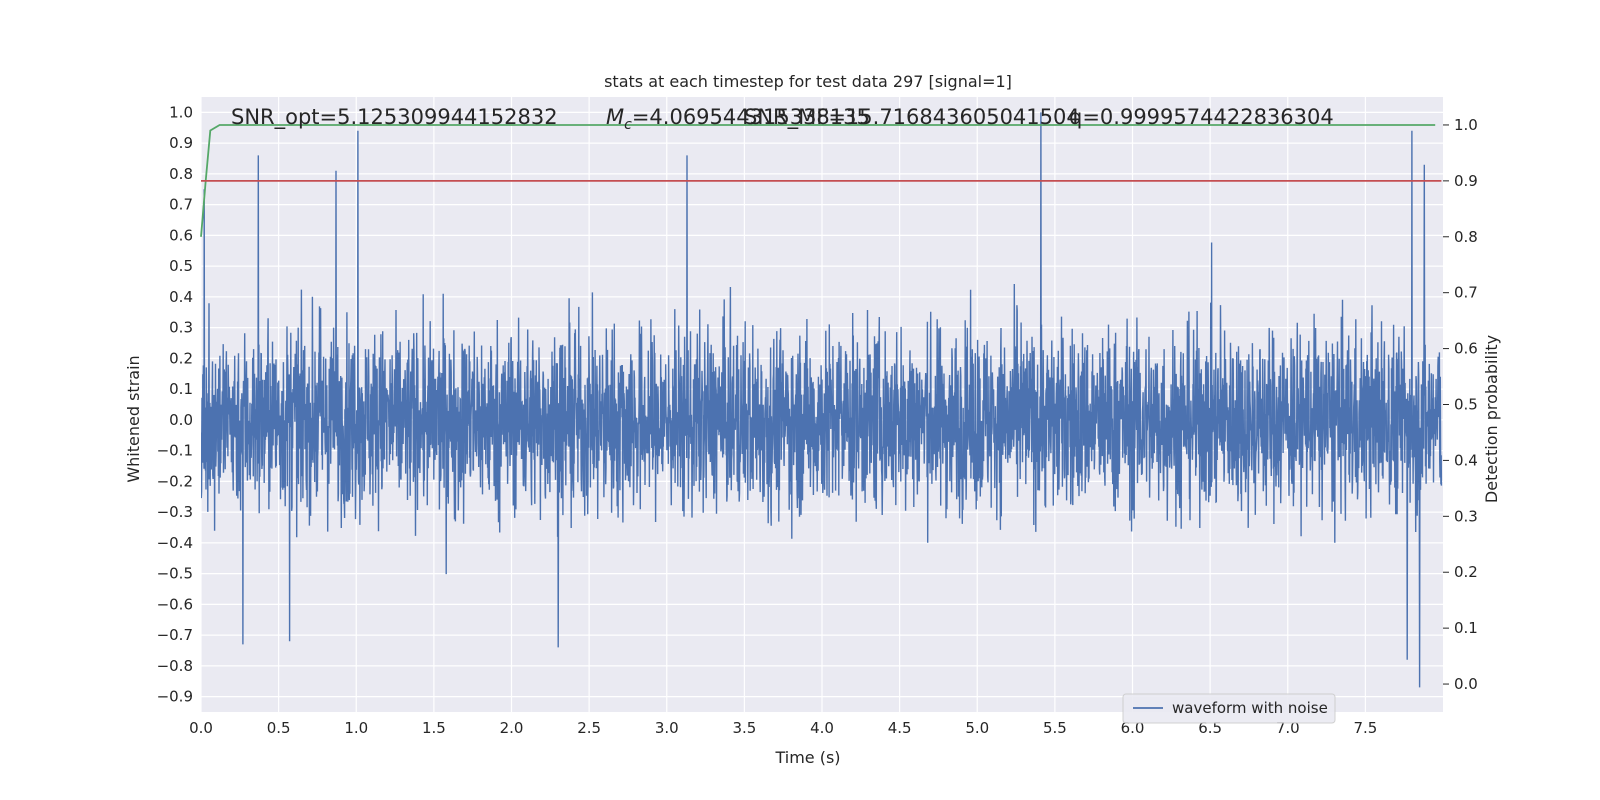  What do you see at coordinates (175, 574) in the screenshot?
I see `y-tick-label: −0.5` at bounding box center [175, 574].